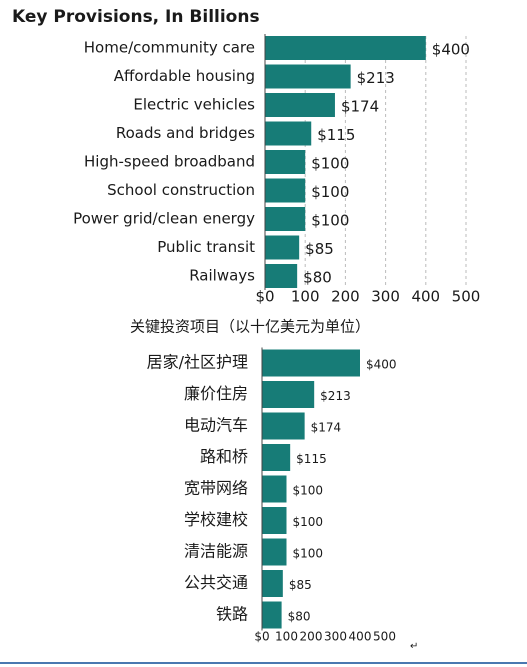  What do you see at coordinates (184, 76) in the screenshot?
I see `category-label: Affordable housing` at bounding box center [184, 76].